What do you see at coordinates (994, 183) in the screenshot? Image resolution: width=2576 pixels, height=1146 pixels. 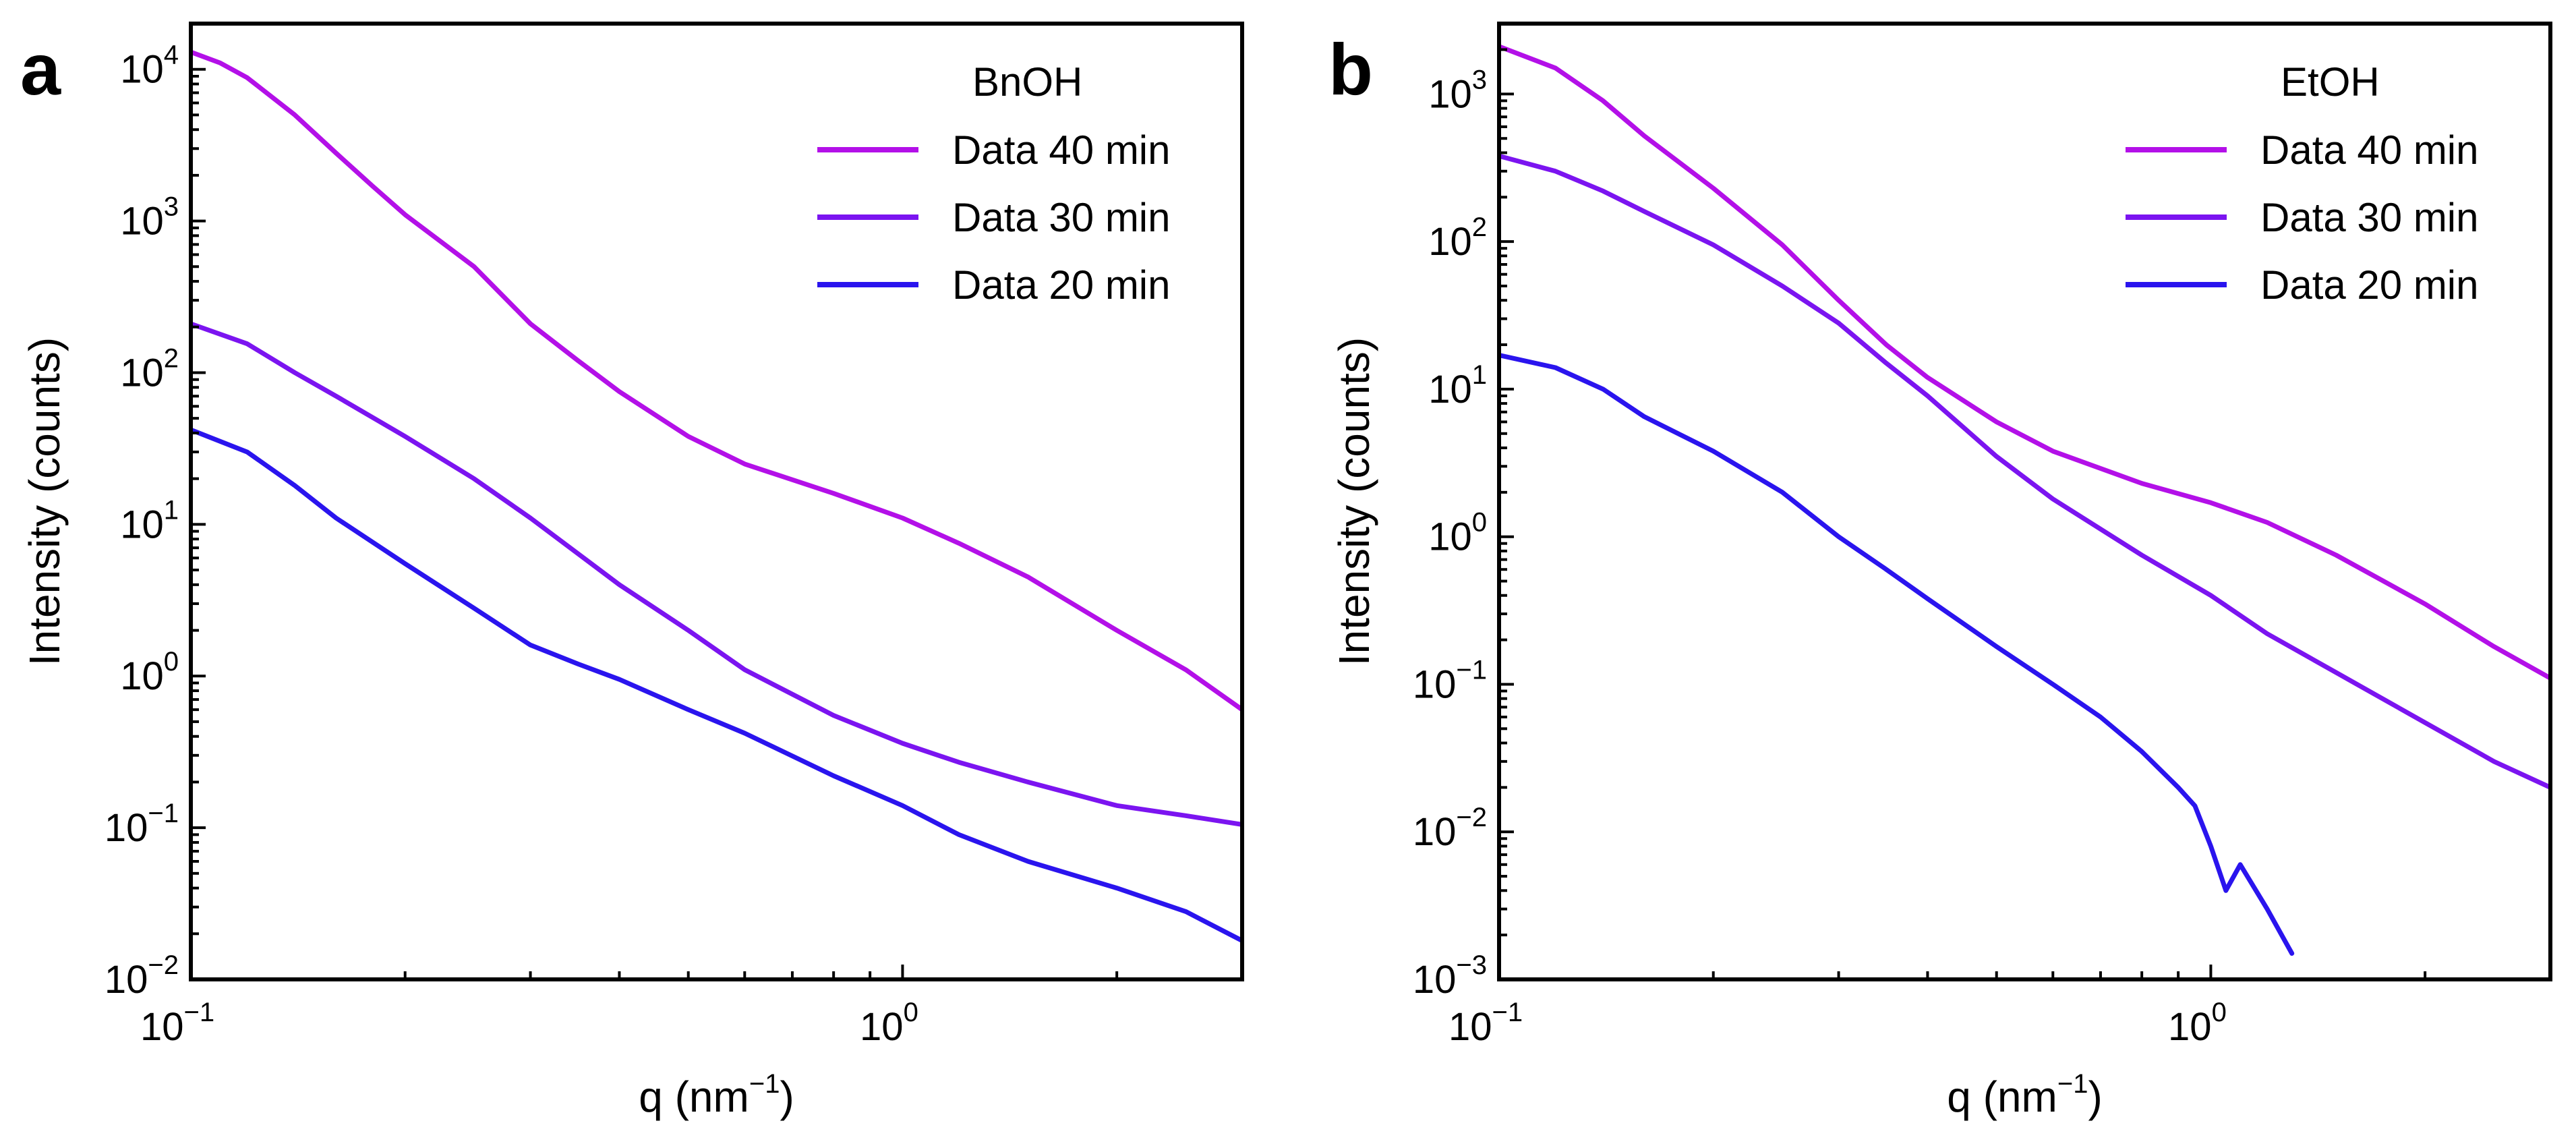 I see `legend: BnOH Data 40 min Data 30 min Data 20 min` at bounding box center [994, 183].